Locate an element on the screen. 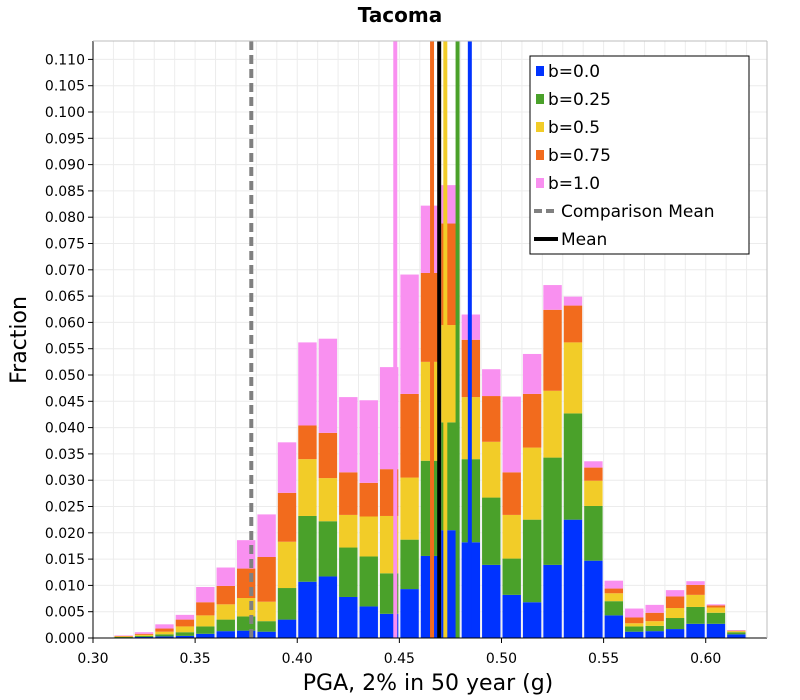 The height and width of the screenshot is (700, 800). legend-label: b=1.0 is located at coordinates (574, 184).